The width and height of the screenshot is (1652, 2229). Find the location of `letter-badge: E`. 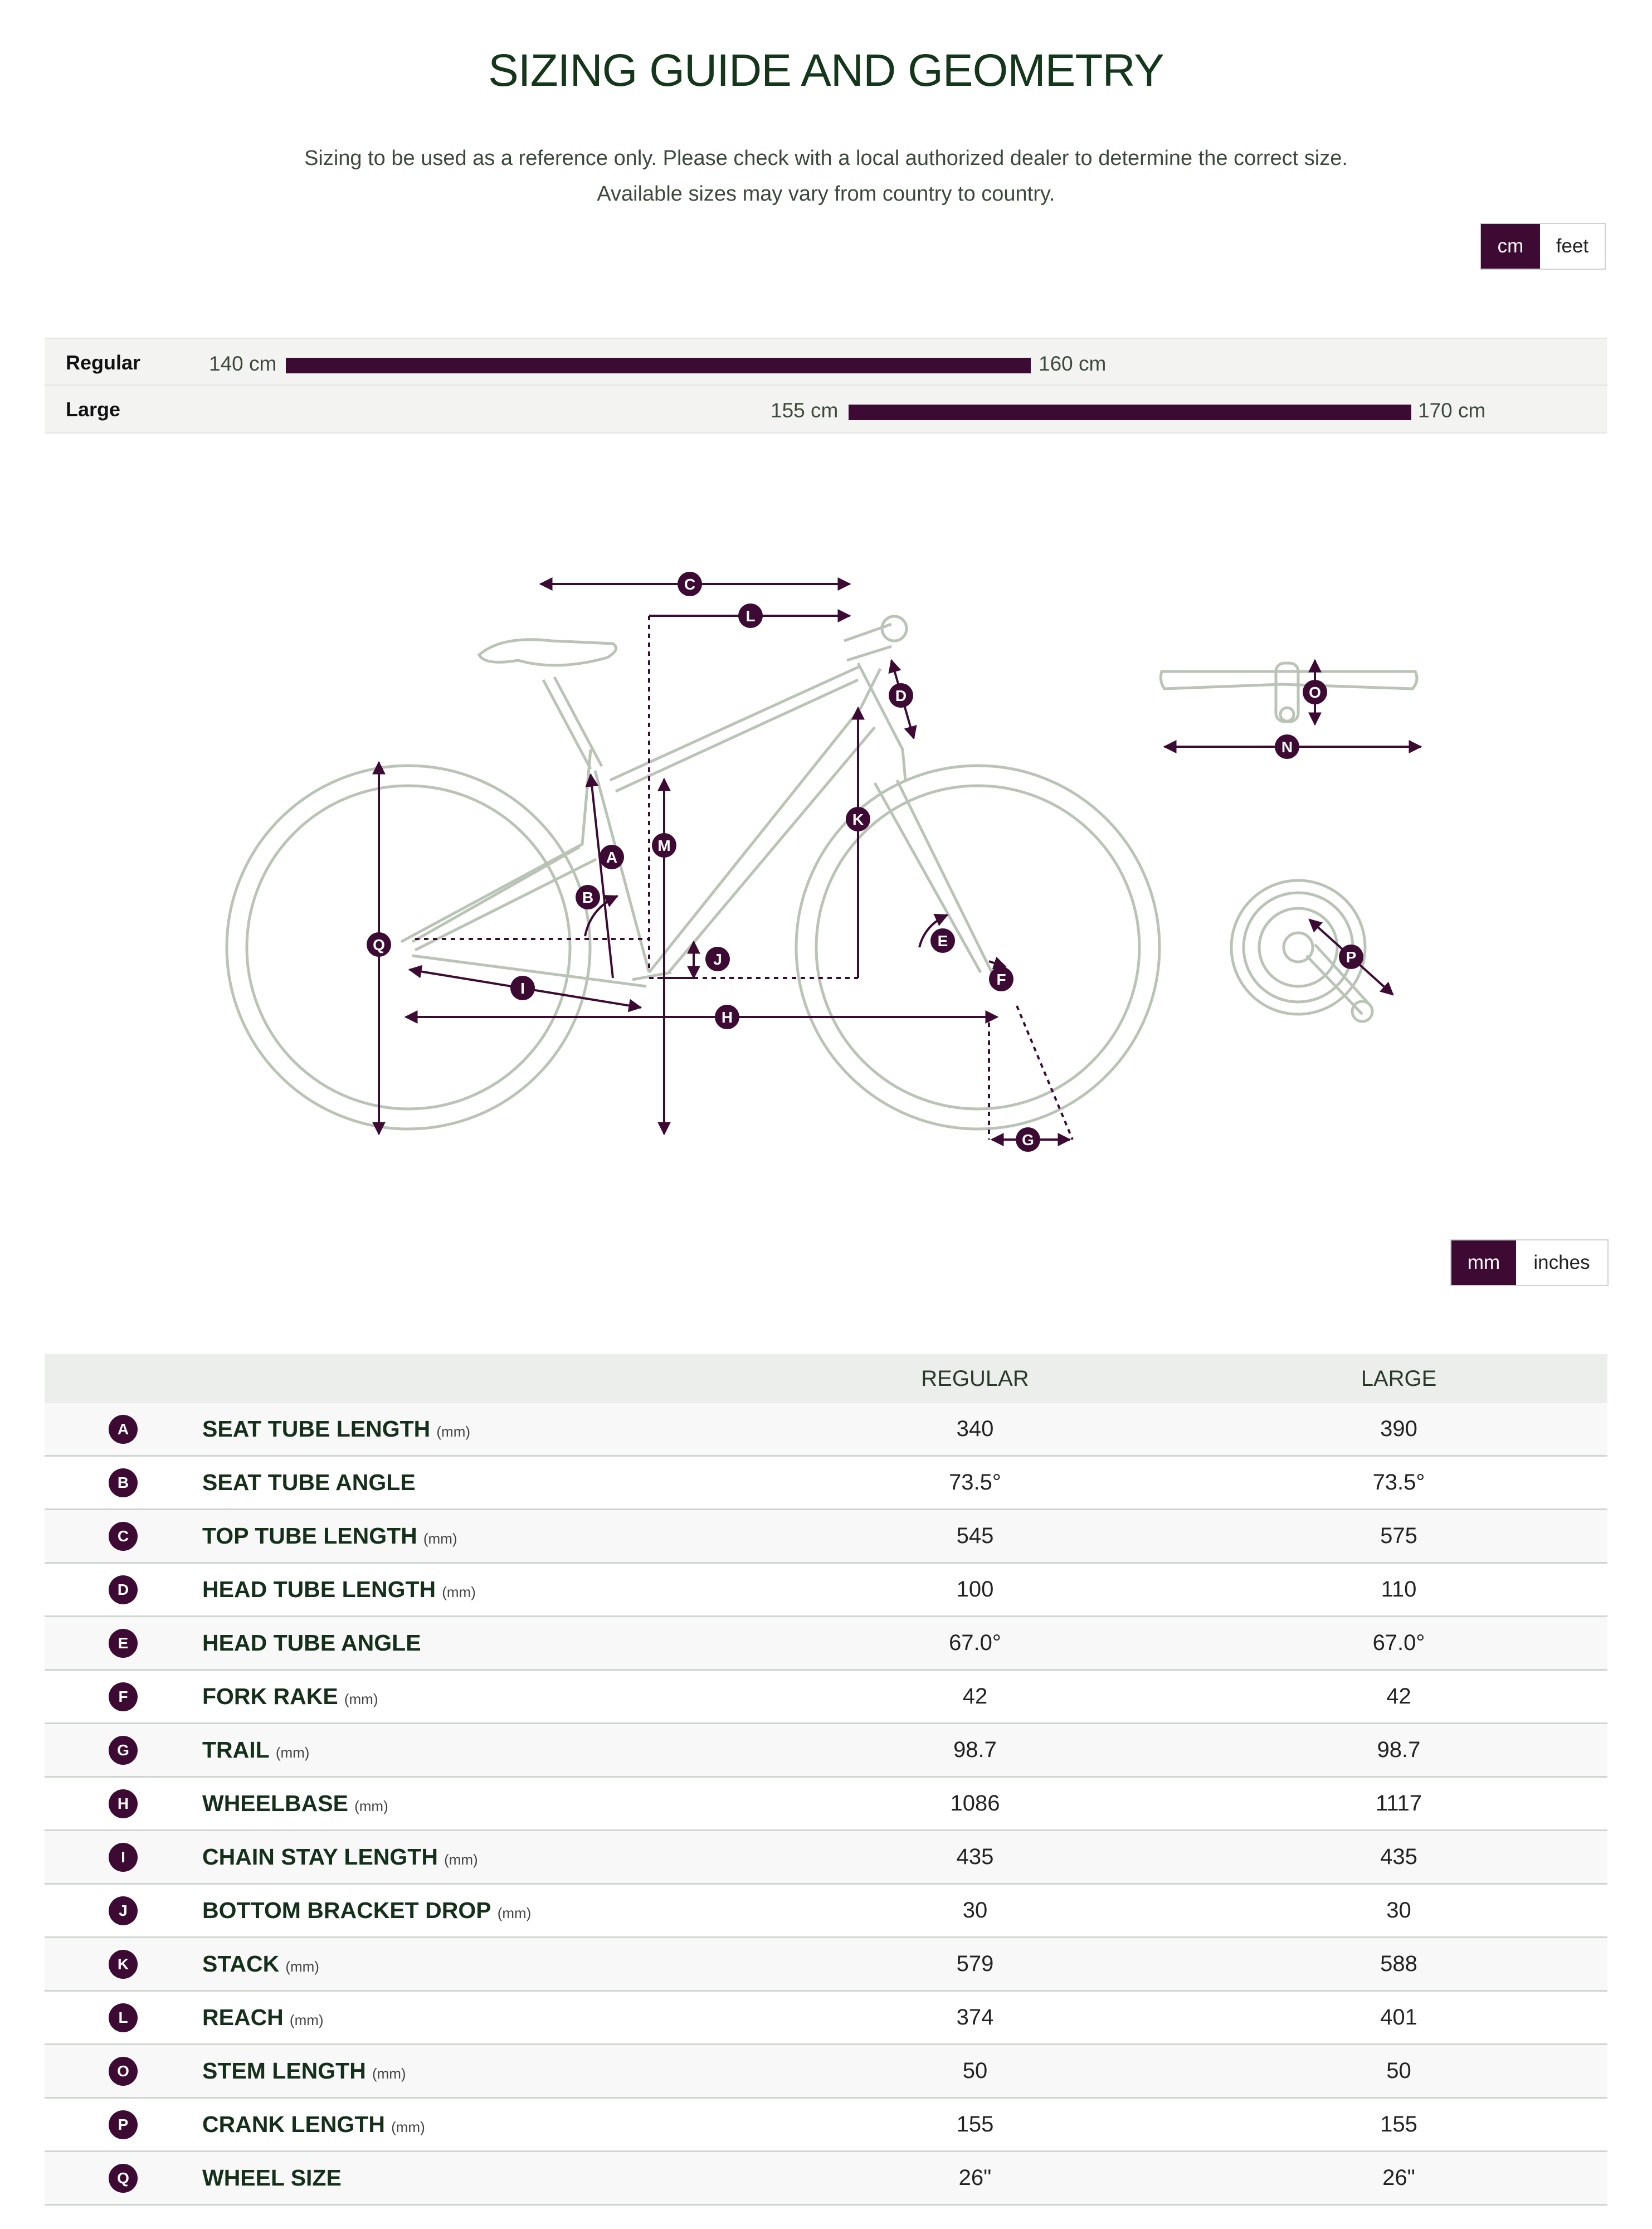

letter-badge: E is located at coordinates (123, 1643).